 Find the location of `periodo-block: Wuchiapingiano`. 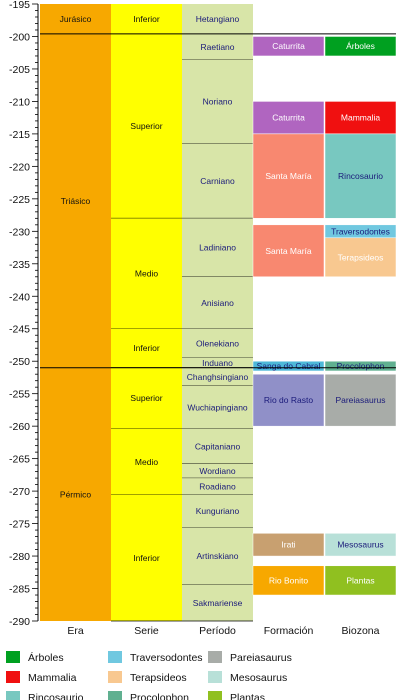

periodo-block: Wuchiapingiano is located at coordinates (217, 407).